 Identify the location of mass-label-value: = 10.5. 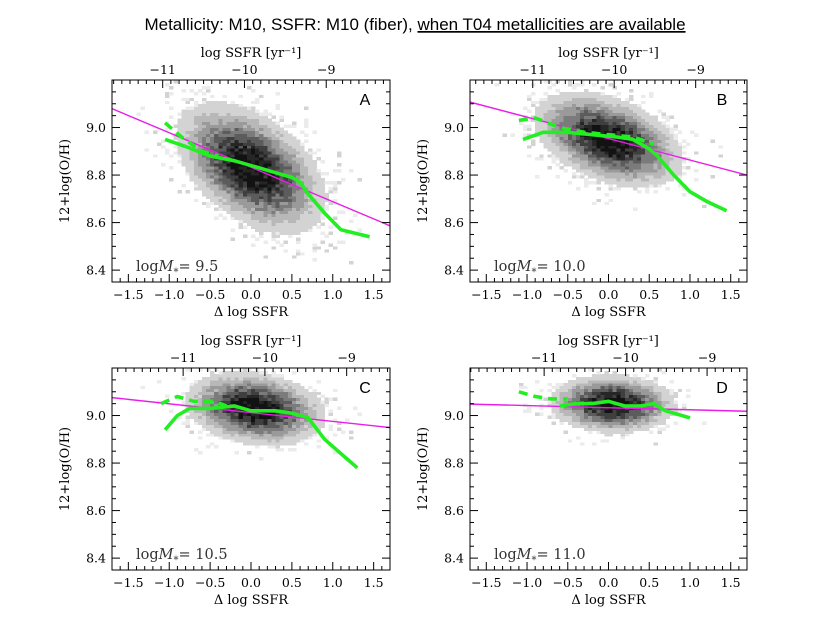
(203, 555).